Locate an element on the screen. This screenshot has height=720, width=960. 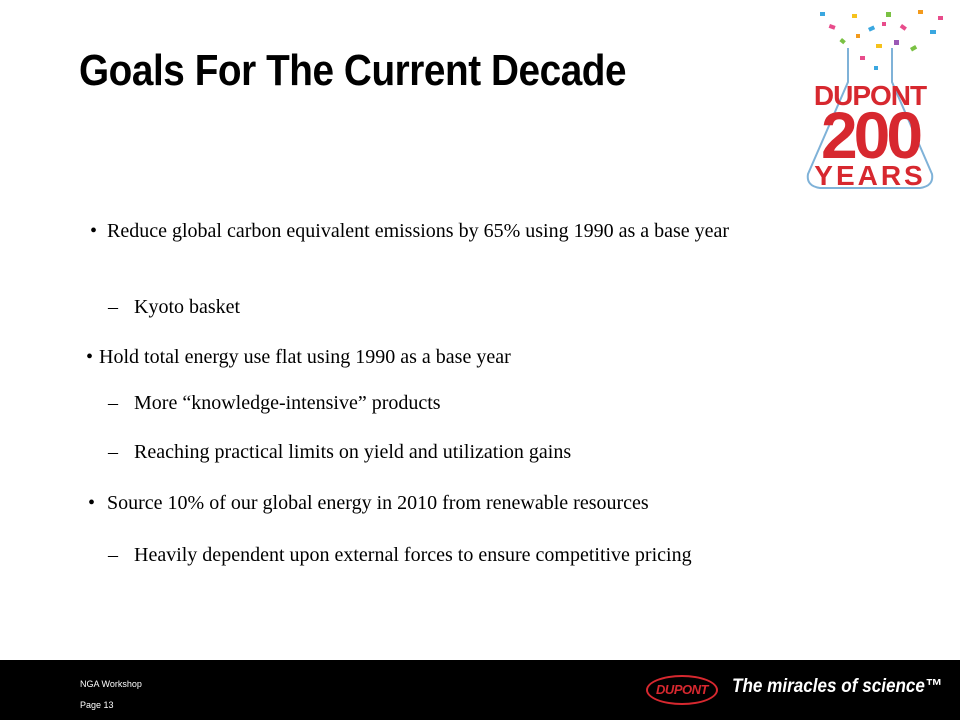
logo-200-text: 200 is located at coordinates (871, 135).